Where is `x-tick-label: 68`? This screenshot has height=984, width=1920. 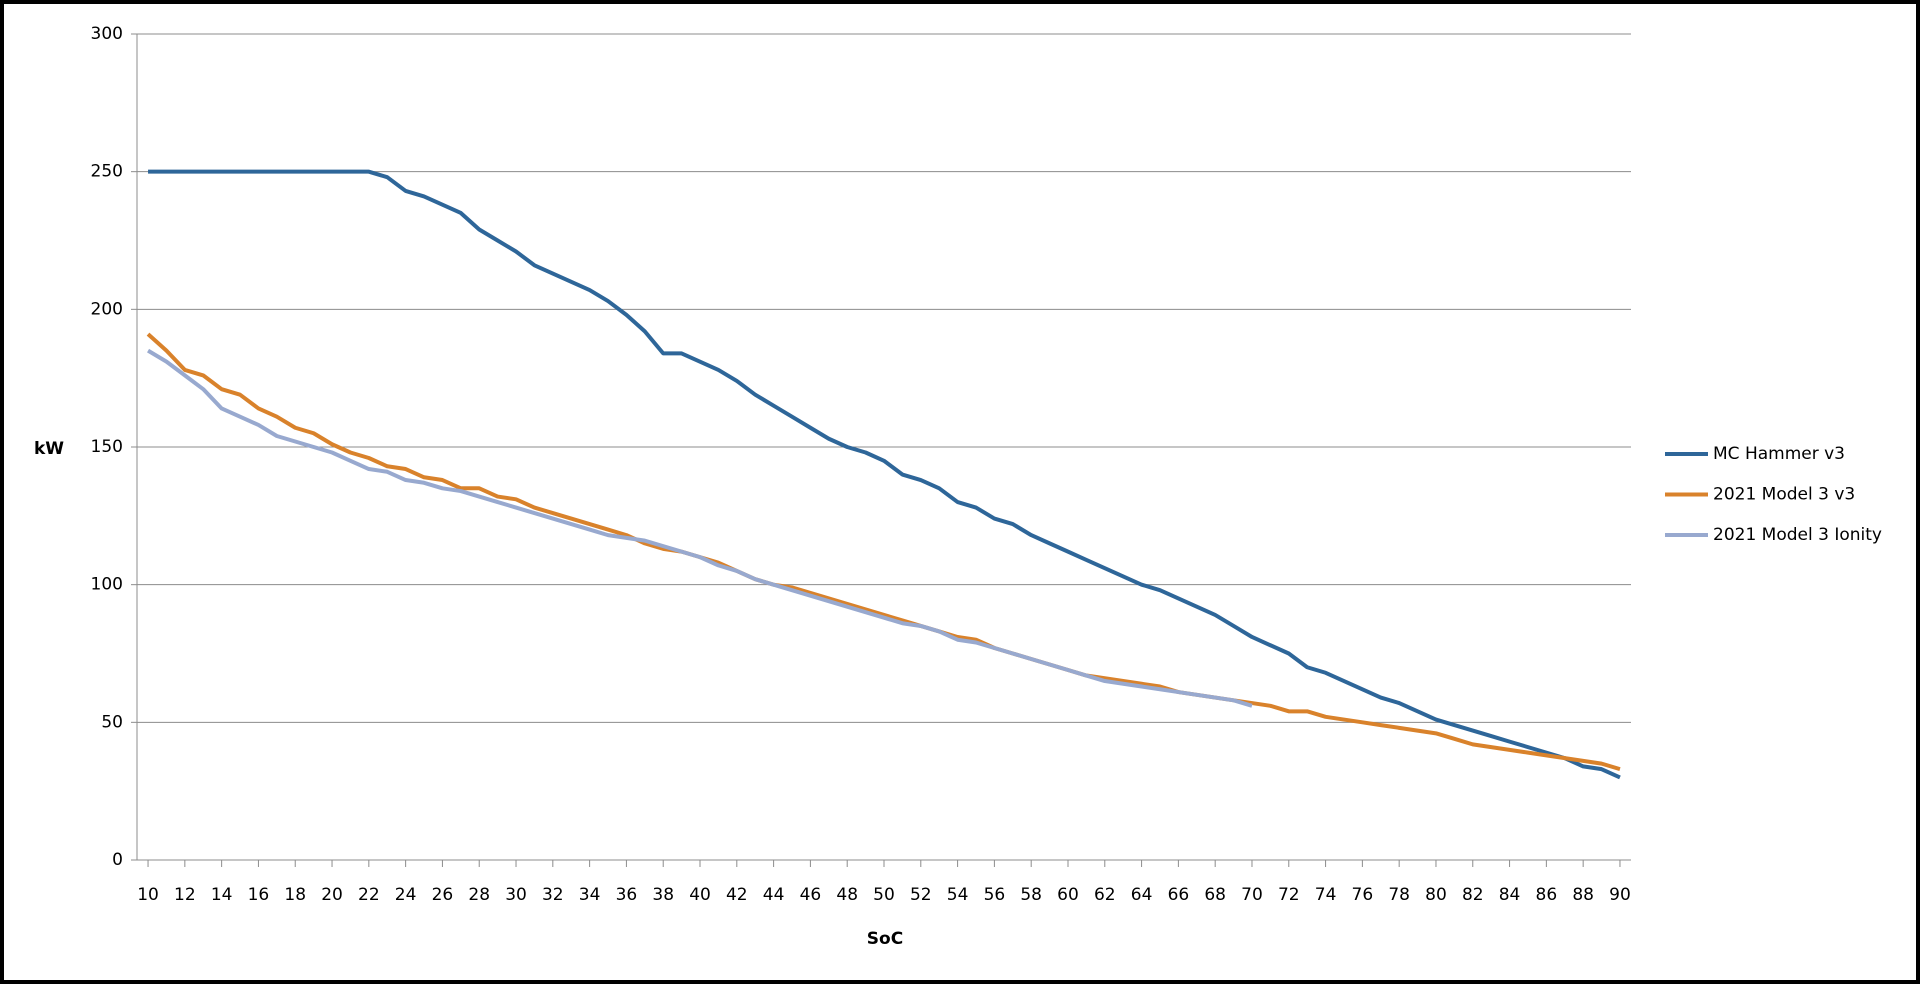
x-tick-label: 68 is located at coordinates (1215, 895).